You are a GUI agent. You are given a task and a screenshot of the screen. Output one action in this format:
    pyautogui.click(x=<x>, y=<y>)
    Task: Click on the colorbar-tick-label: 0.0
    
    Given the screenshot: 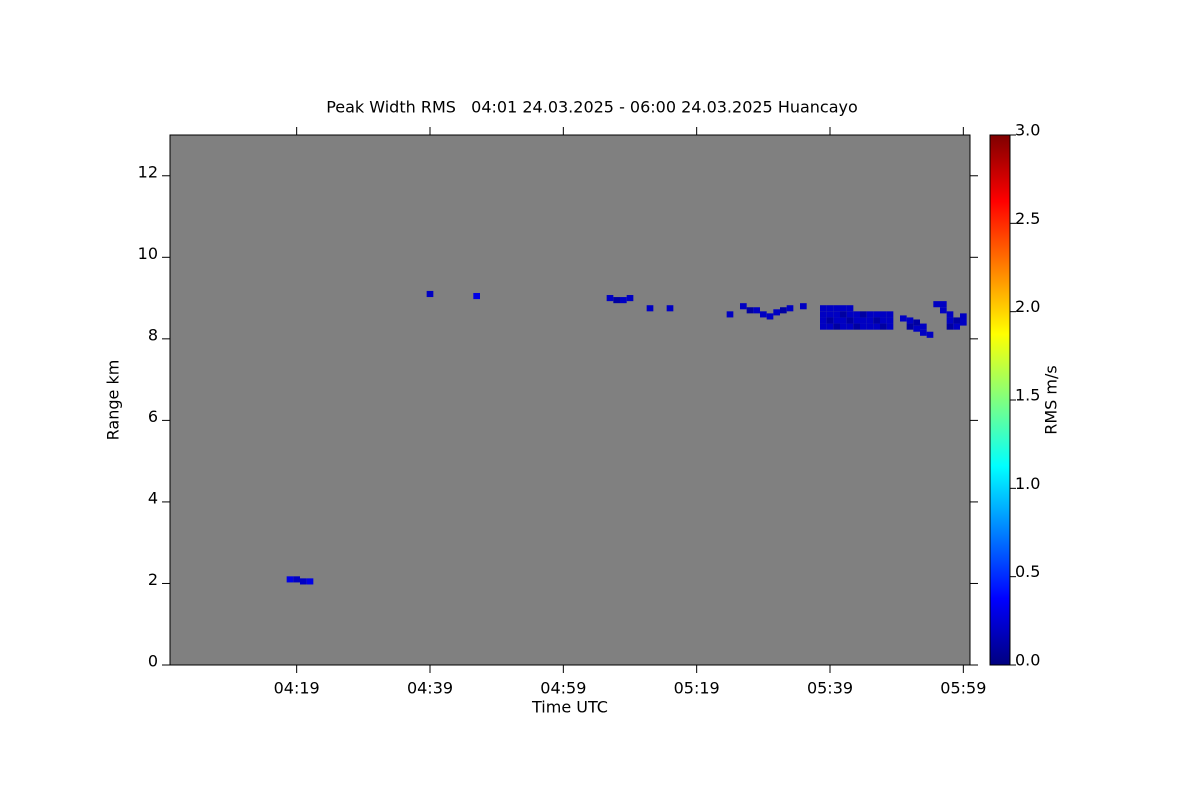 What is the action you would take?
    pyautogui.click(x=1027, y=660)
    